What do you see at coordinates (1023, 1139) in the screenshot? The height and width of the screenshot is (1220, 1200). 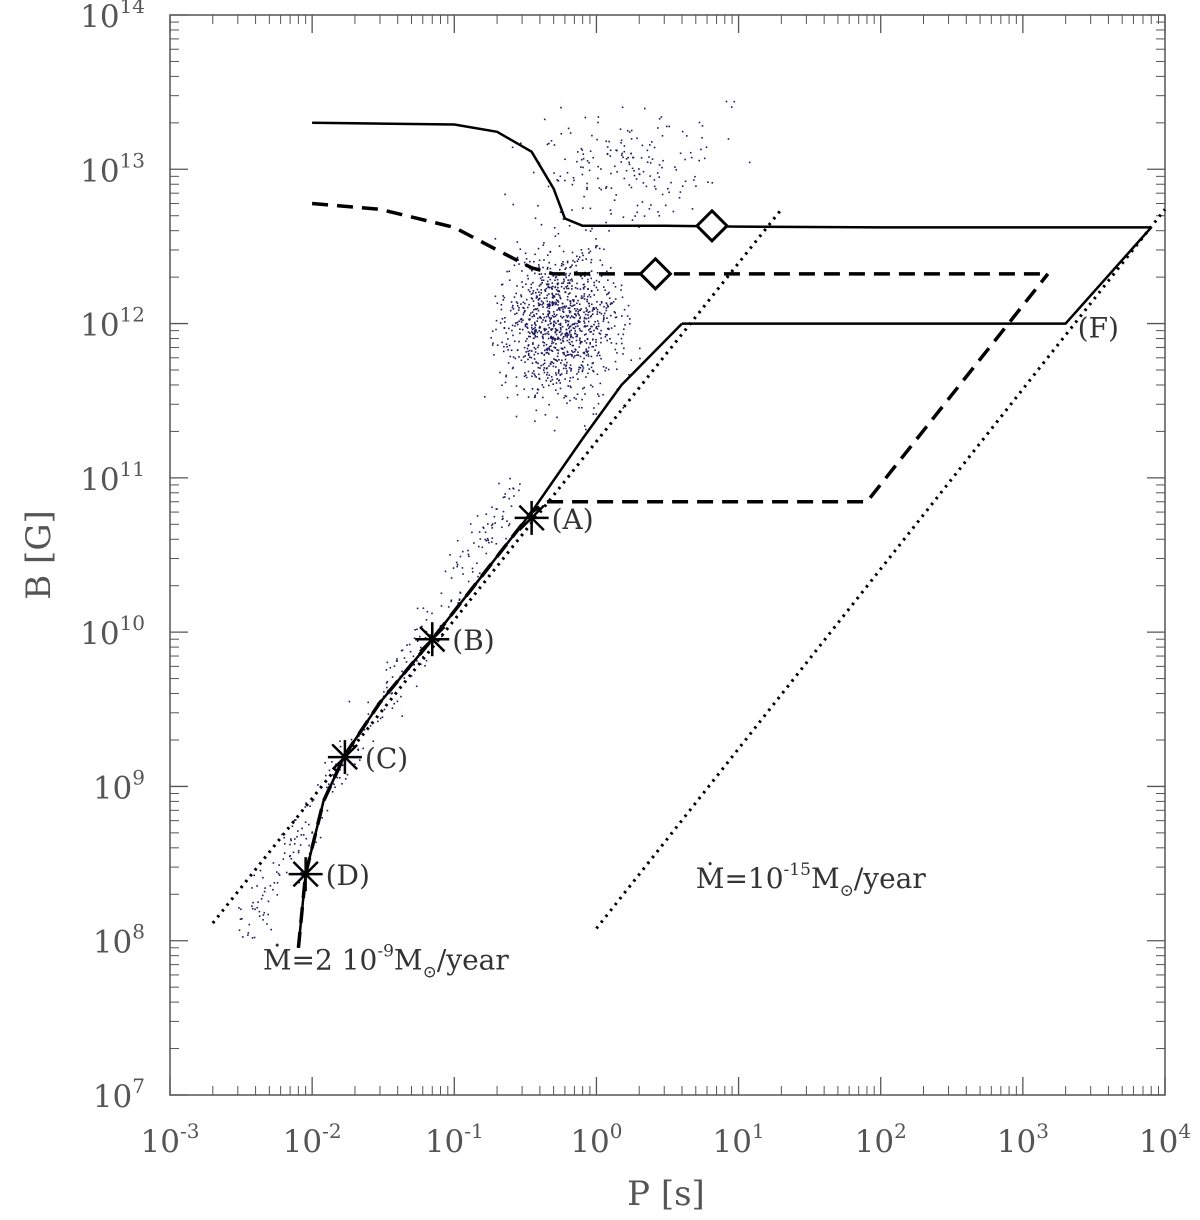 I see `x-tick-label: 103` at bounding box center [1023, 1139].